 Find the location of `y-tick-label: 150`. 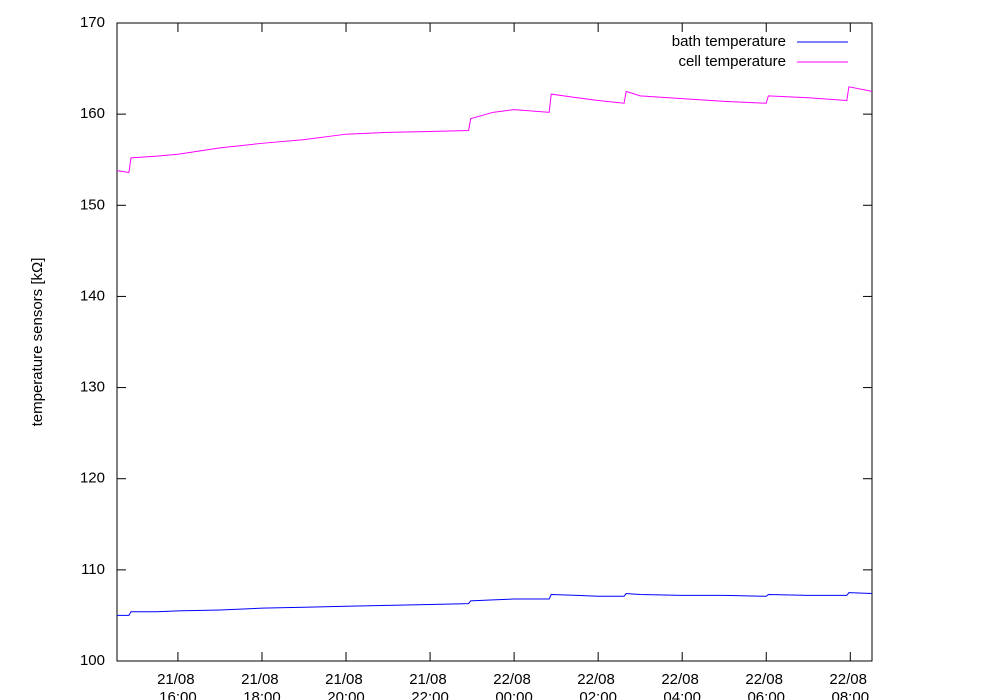

y-tick-label: 150 is located at coordinates (92, 204).